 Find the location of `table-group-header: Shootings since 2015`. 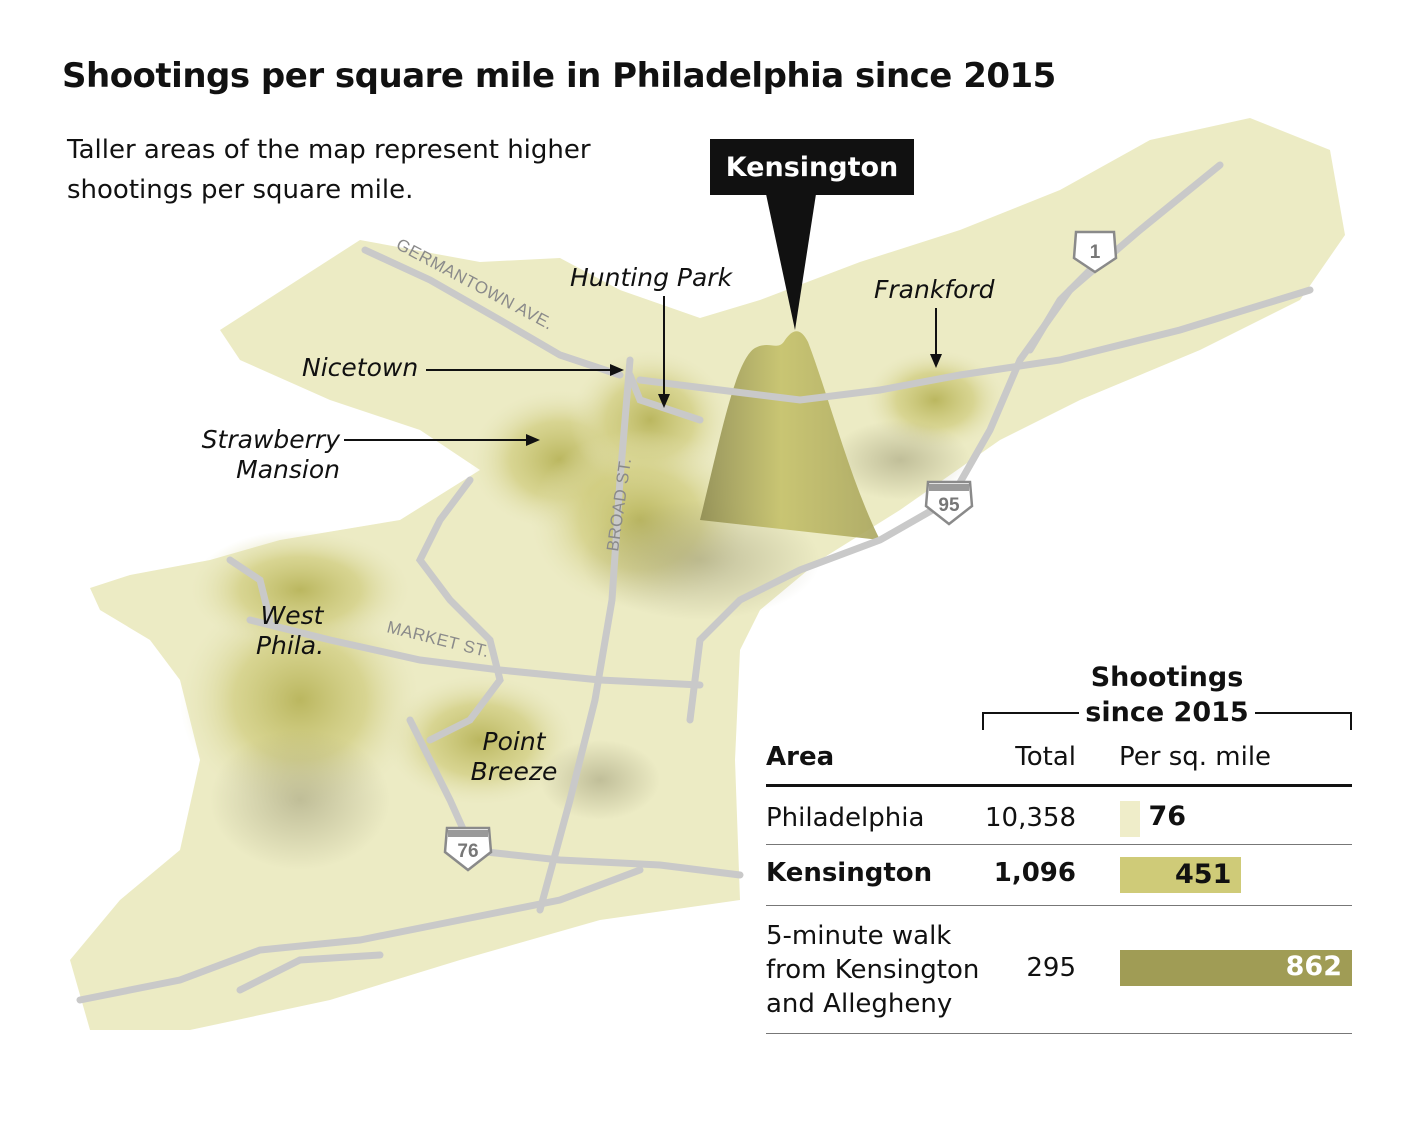

table-group-header: Shootings since 2015 is located at coordinates (1167, 696).